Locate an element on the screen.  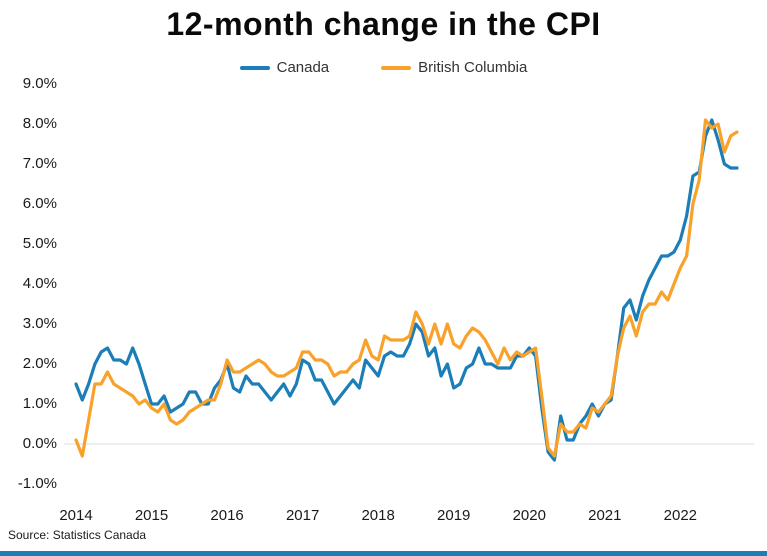
legend-item-canada: Canada is located at coordinates (284, 67).